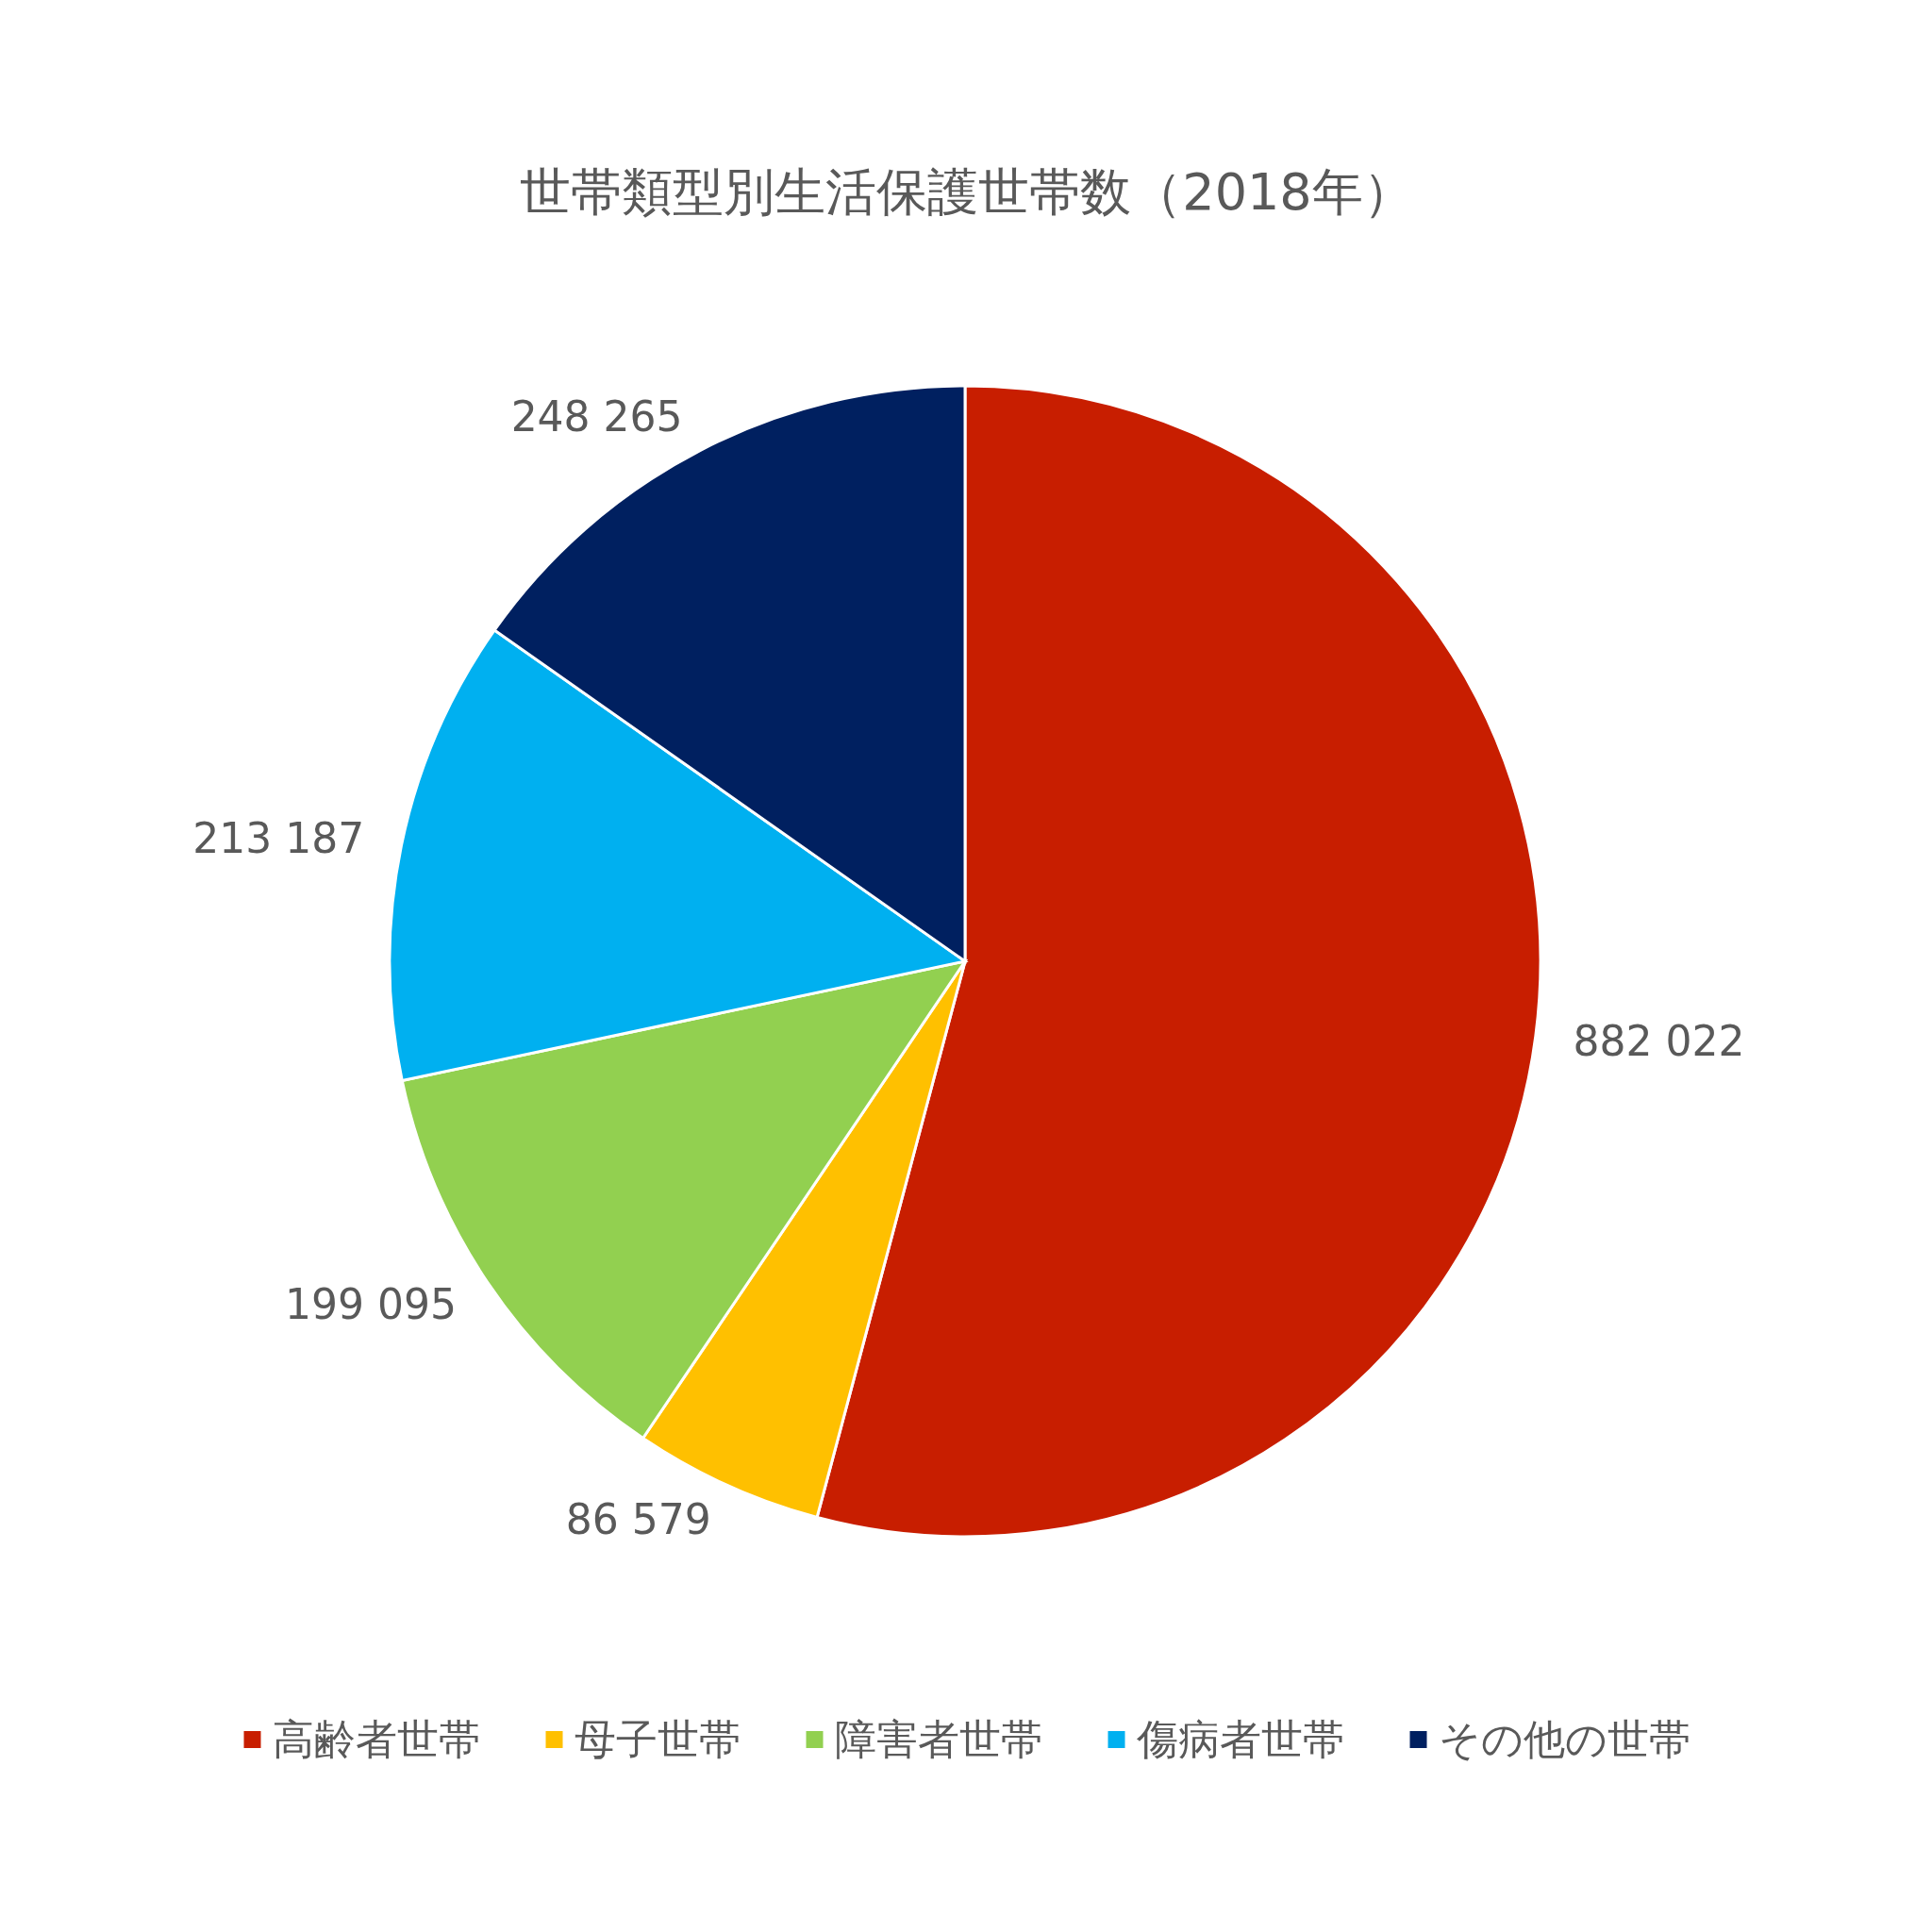  I want to click on legend-label: 障害者世帯, so click(938, 1740).